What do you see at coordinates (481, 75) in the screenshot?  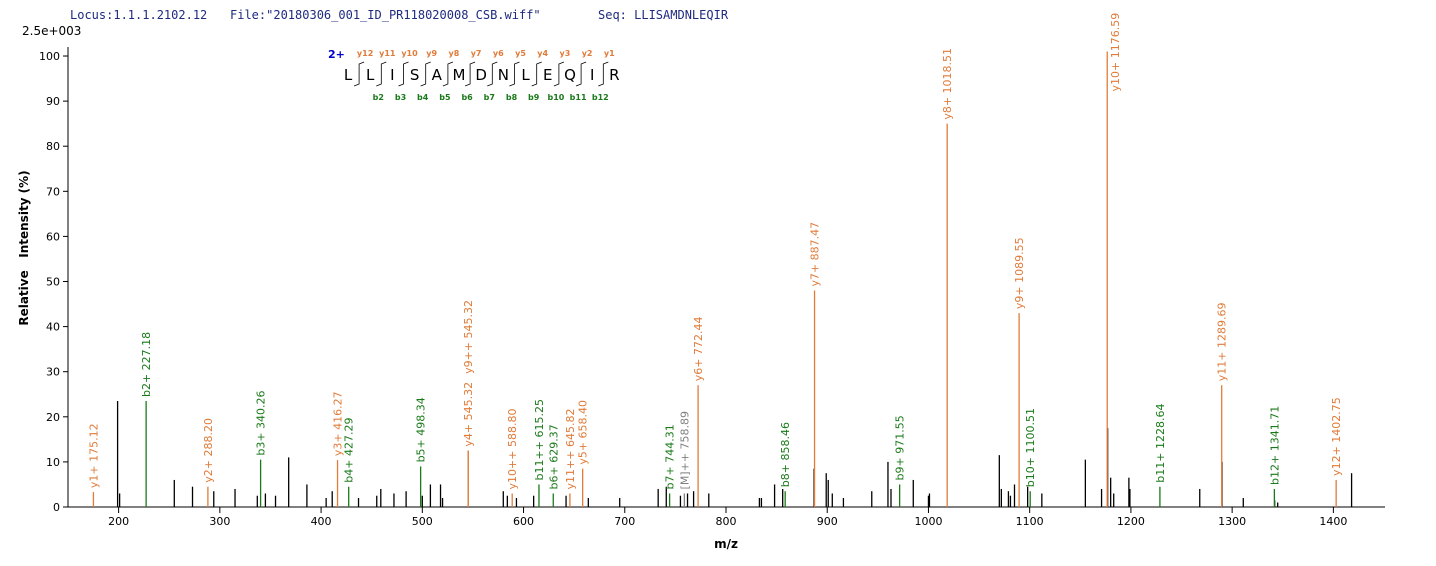 I see `residue: D` at bounding box center [481, 75].